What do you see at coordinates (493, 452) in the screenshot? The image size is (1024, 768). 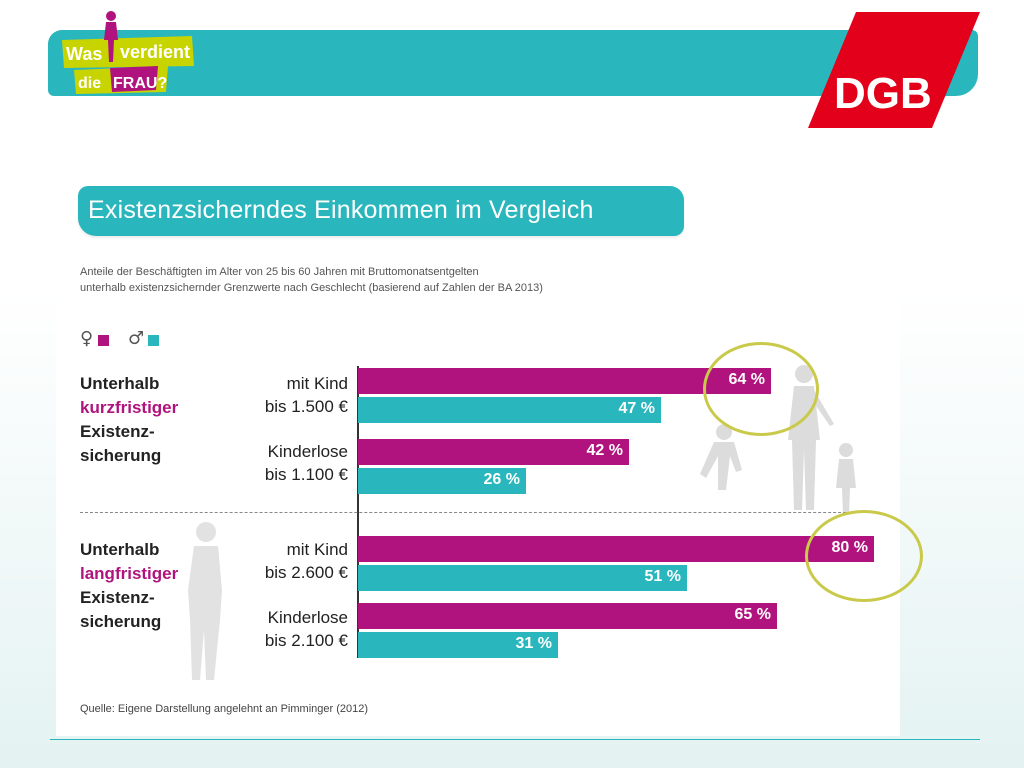 I see `bar-women: 42 %` at bounding box center [493, 452].